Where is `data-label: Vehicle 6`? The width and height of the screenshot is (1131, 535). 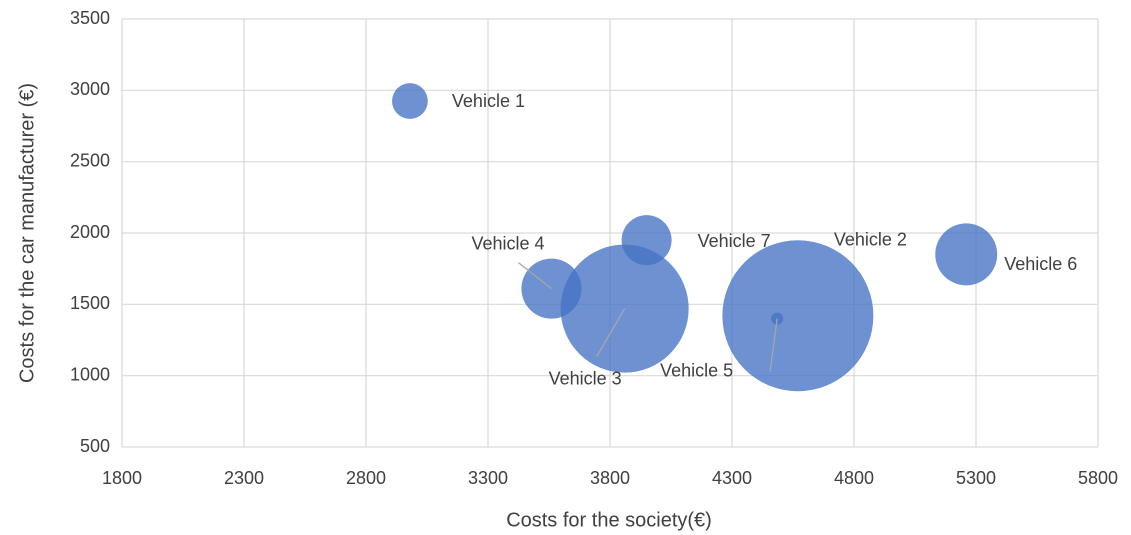 data-label: Vehicle 6 is located at coordinates (1040, 264).